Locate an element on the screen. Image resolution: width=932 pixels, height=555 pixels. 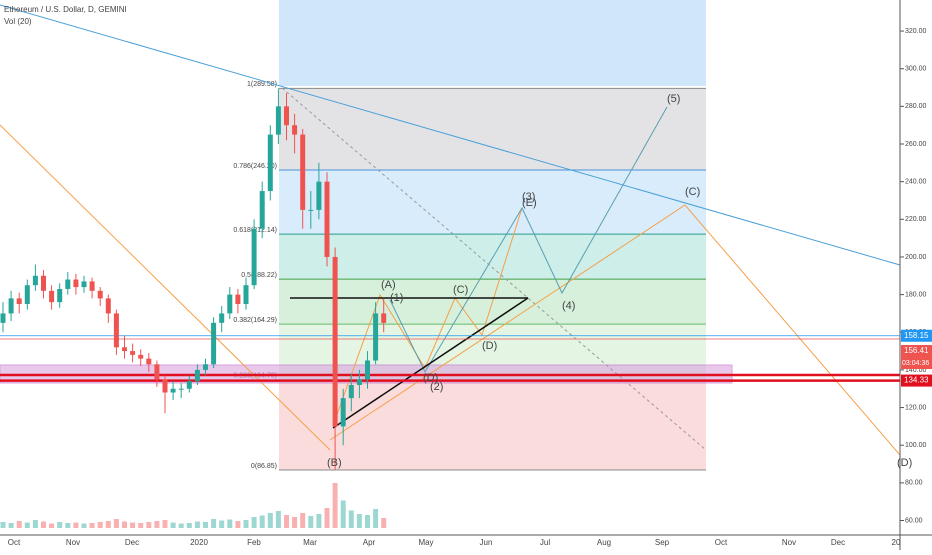
x-tick-label: Mar is located at coordinates (310, 542).